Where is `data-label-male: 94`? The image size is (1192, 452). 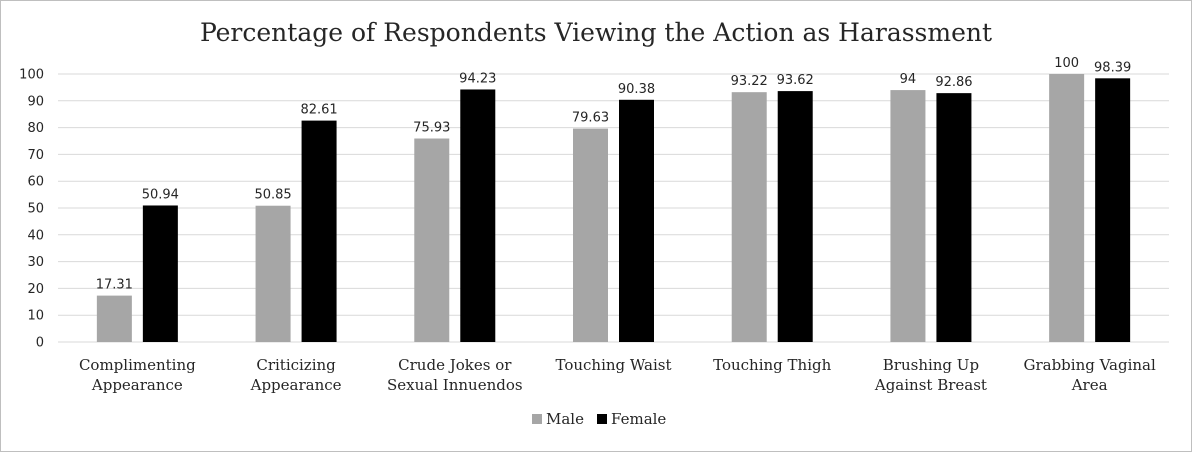
data-label-male: 94 is located at coordinates (908, 79).